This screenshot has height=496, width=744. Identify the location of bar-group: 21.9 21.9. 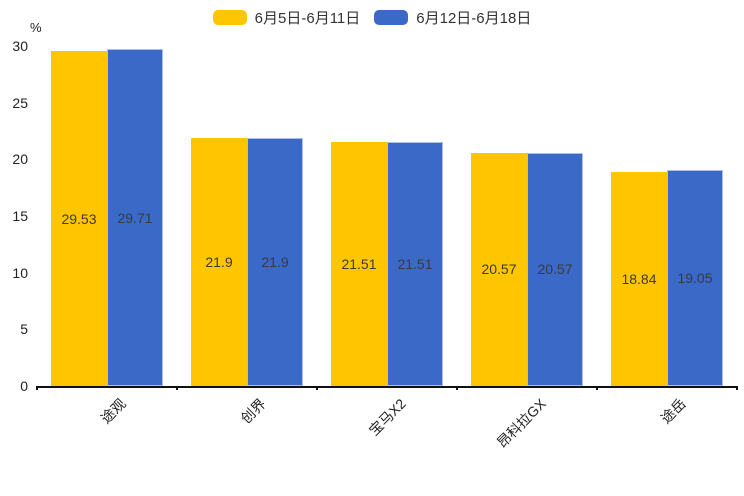
(247, 216).